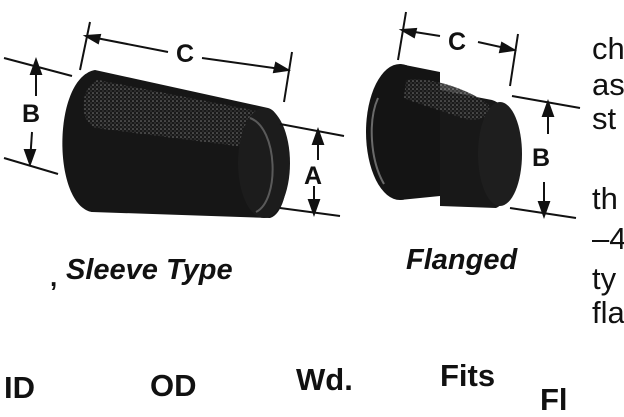 The width and height of the screenshot is (624, 417). What do you see at coordinates (605, 198) in the screenshot?
I see `side-text-line: th` at bounding box center [605, 198].